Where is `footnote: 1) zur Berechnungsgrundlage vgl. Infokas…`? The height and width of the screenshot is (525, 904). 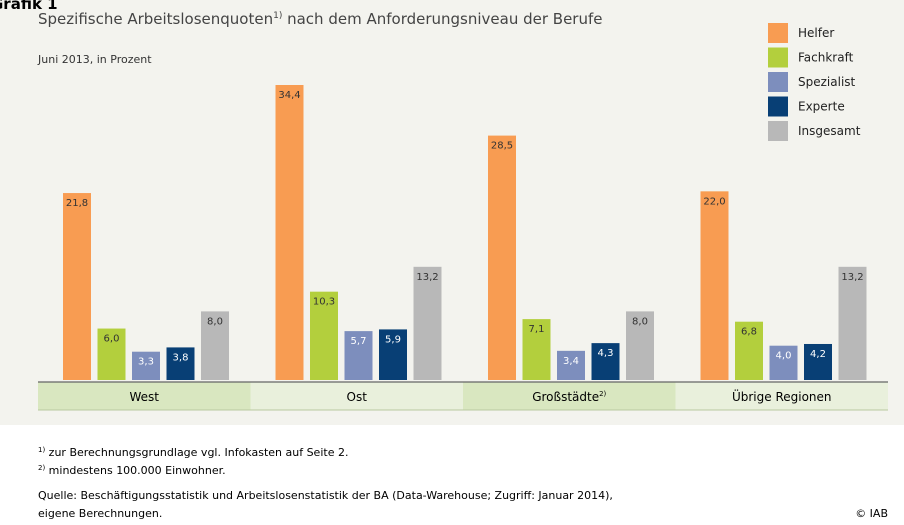 footnote: 1) zur Berechnungsgrundlage vgl. Infokas… is located at coordinates (193, 452).